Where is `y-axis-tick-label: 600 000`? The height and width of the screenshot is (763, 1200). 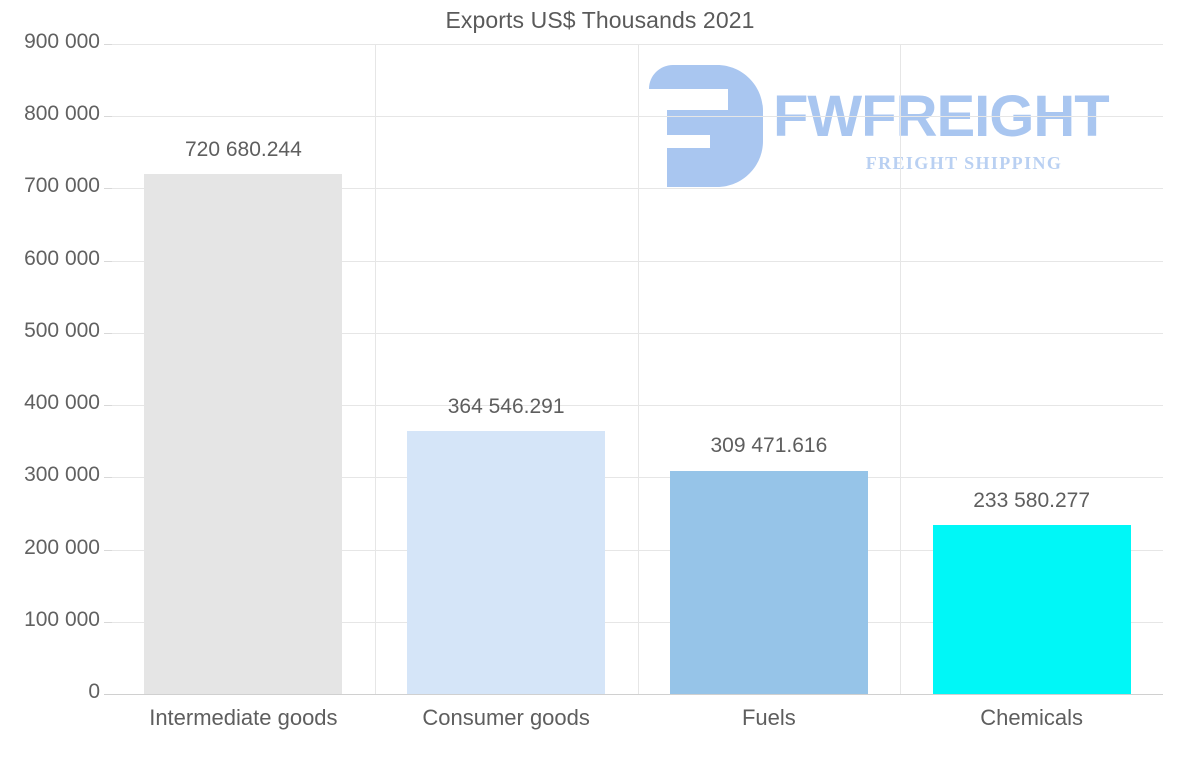 y-axis-tick-label: 600 000 is located at coordinates (62, 258).